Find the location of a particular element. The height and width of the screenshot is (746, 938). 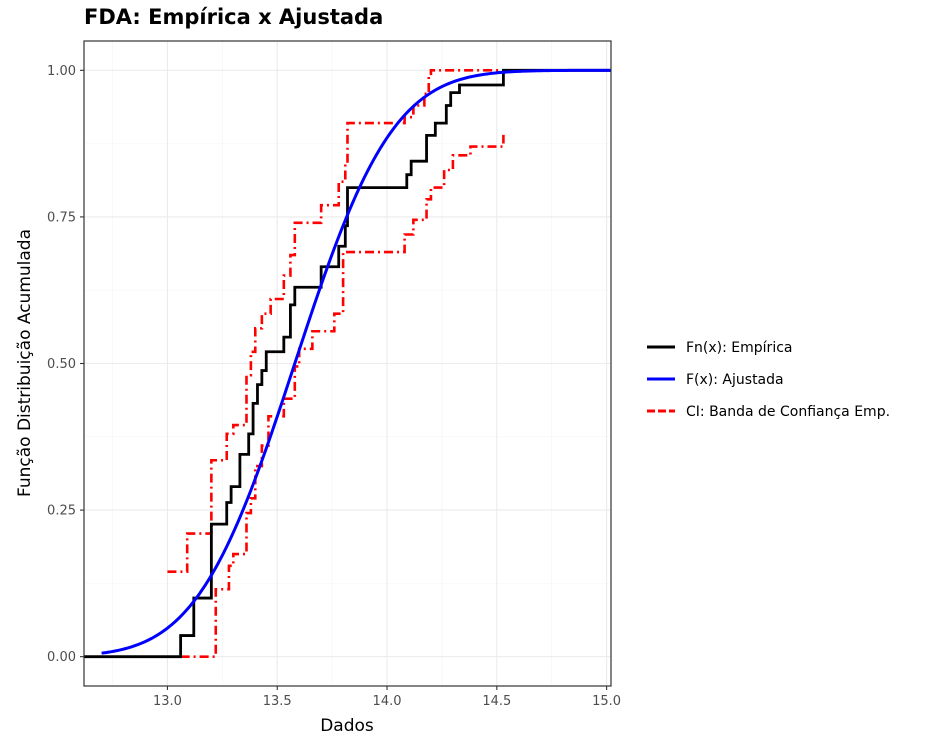

y-axis-label: Função Distribuição Acumulada is located at coordinates (25, 363).